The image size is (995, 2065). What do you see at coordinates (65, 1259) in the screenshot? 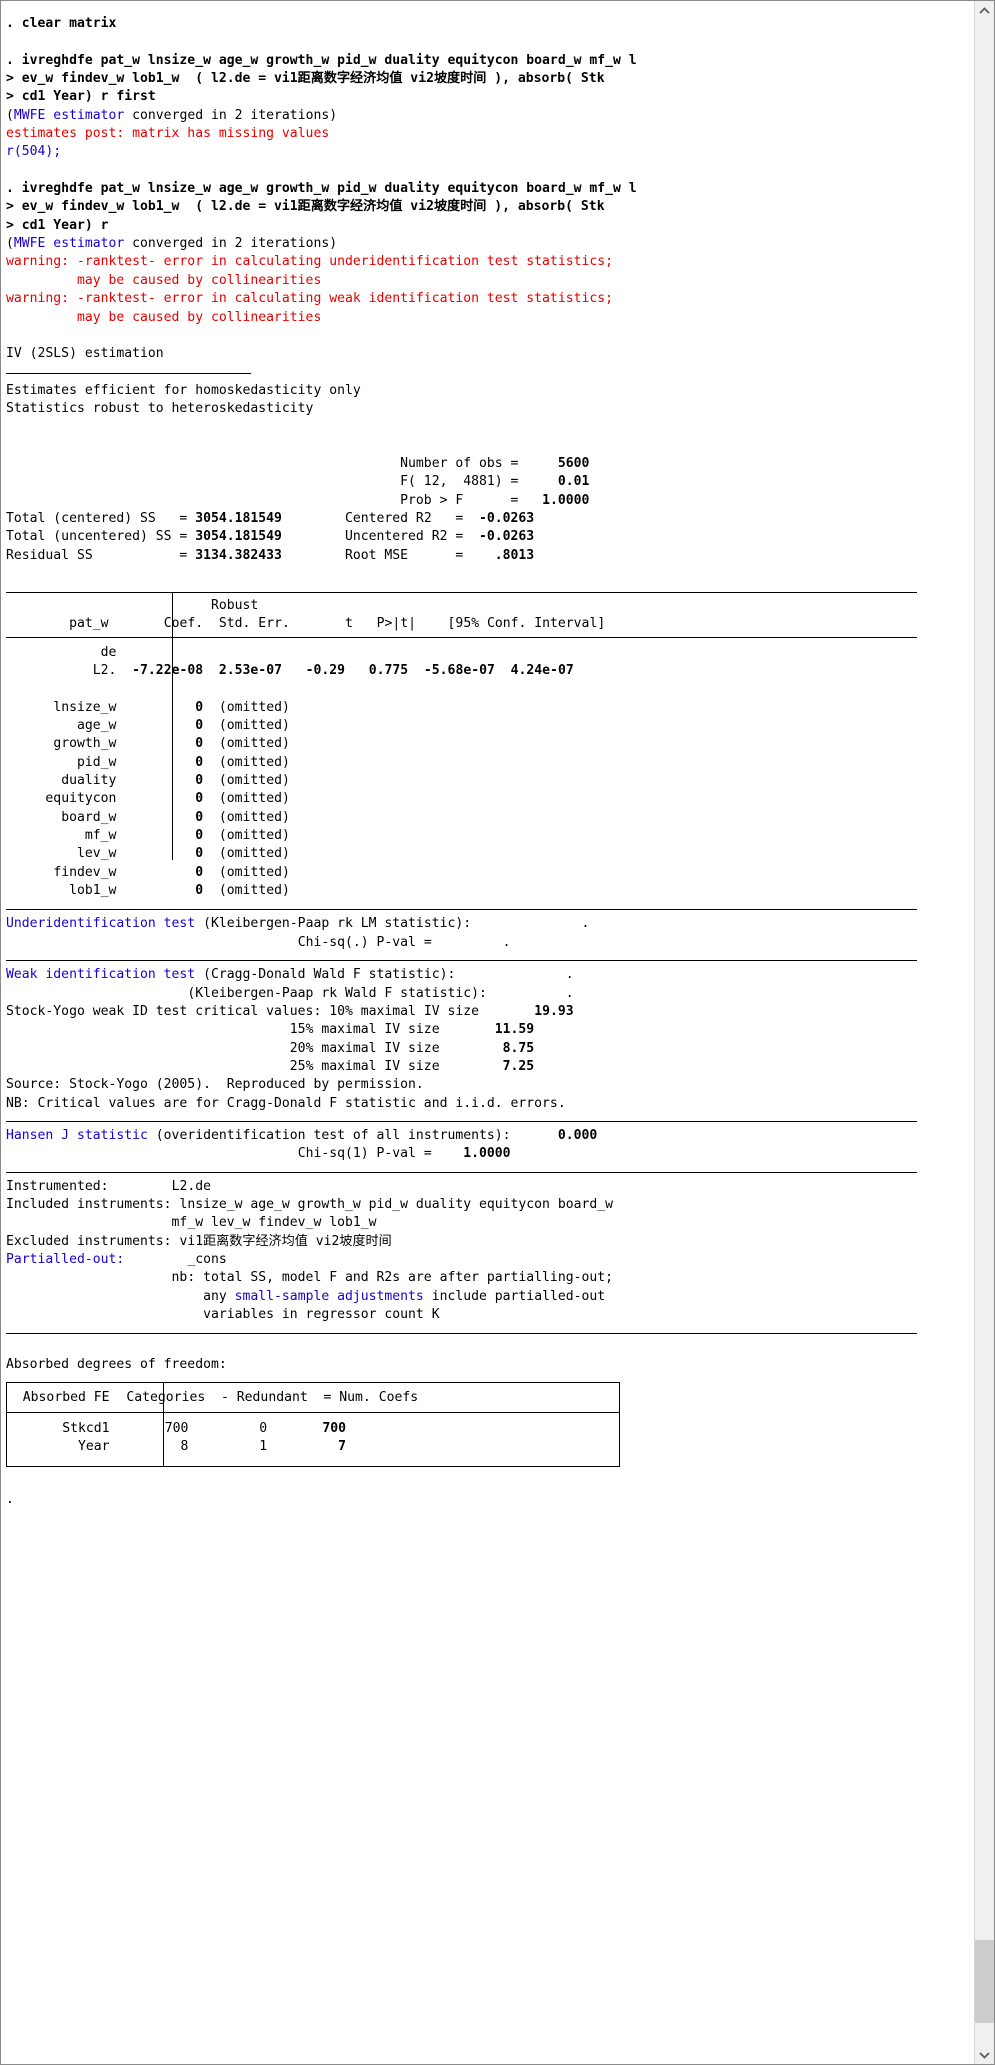
I see `partialled-out-link: Partialled-out:` at bounding box center [65, 1259].